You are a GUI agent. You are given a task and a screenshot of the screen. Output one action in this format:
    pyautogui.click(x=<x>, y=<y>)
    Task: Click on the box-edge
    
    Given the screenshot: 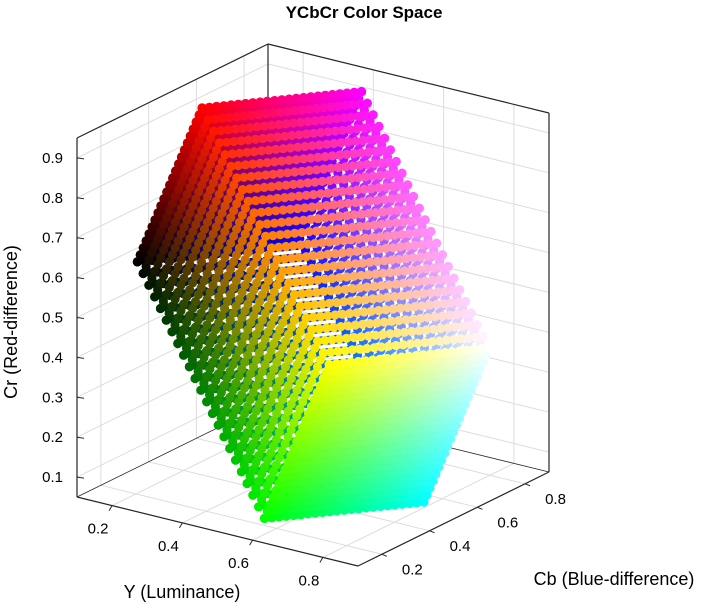 What is the action you would take?
    pyautogui.click(x=172, y=91)
    